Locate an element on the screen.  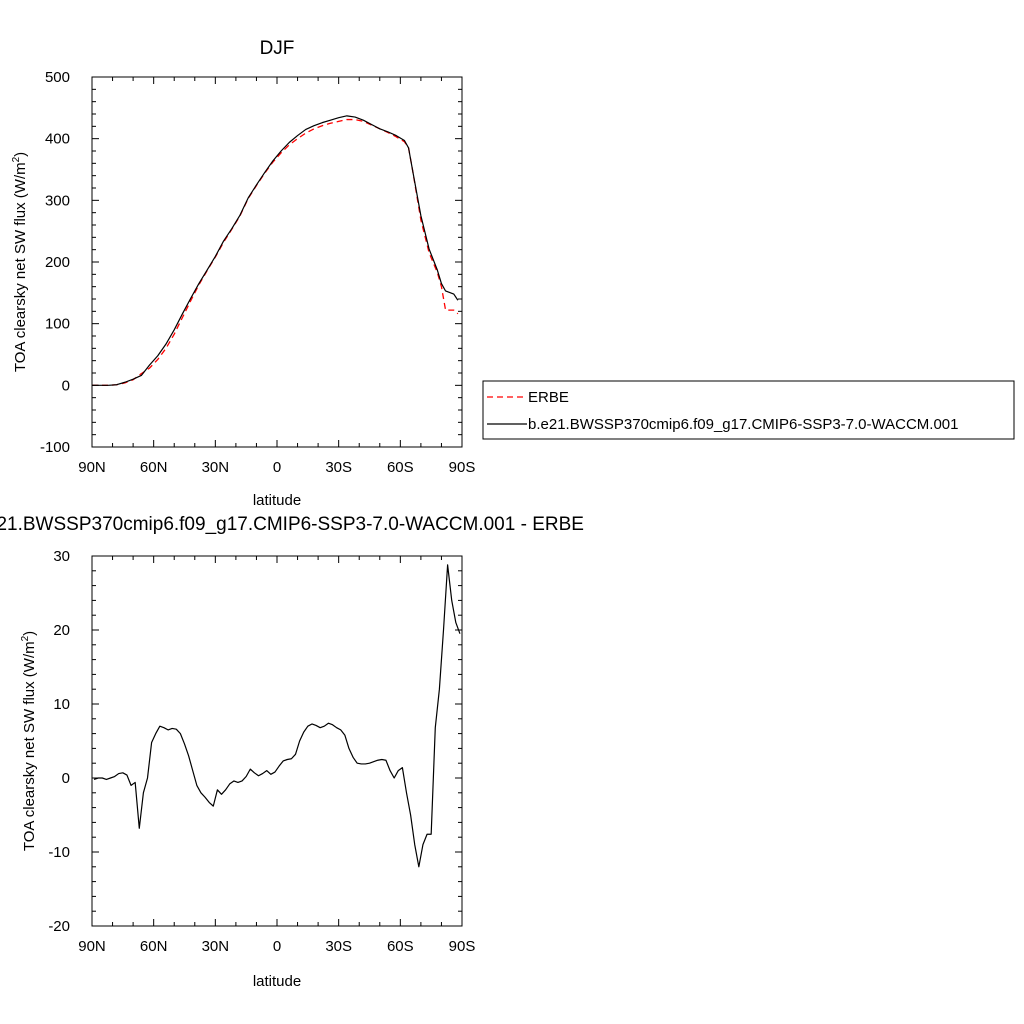
bottom-y-tick-label: -20 is located at coordinates (59, 926).